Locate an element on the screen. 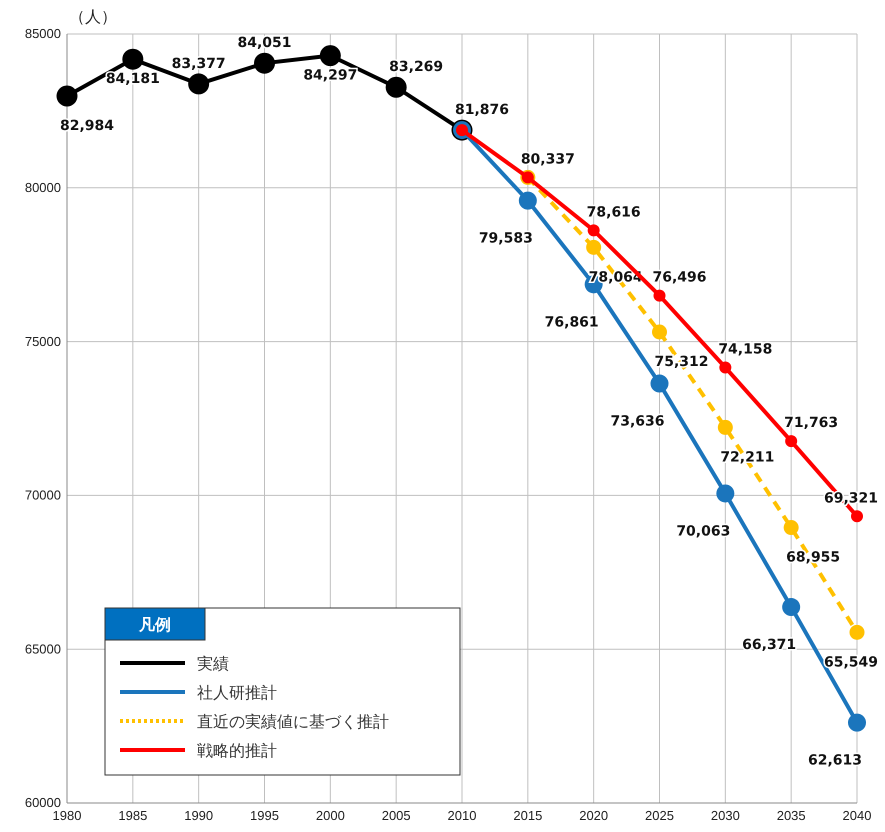 This screenshot has width=885, height=832. data-label: 71,763 is located at coordinates (811, 423).